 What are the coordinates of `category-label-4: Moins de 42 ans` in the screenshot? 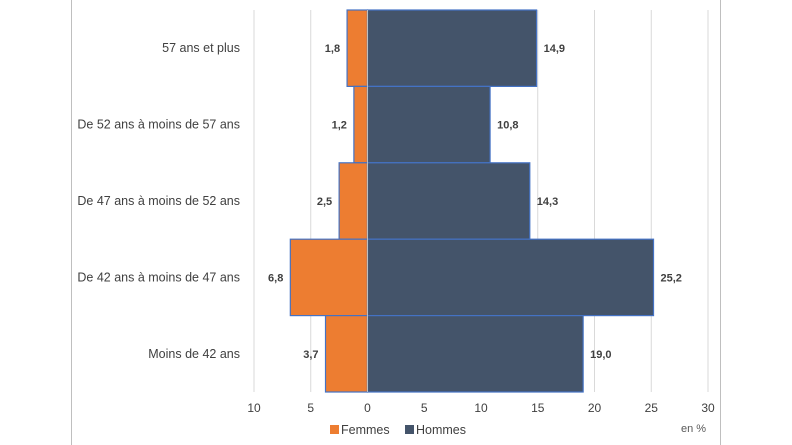 It's located at (194, 354).